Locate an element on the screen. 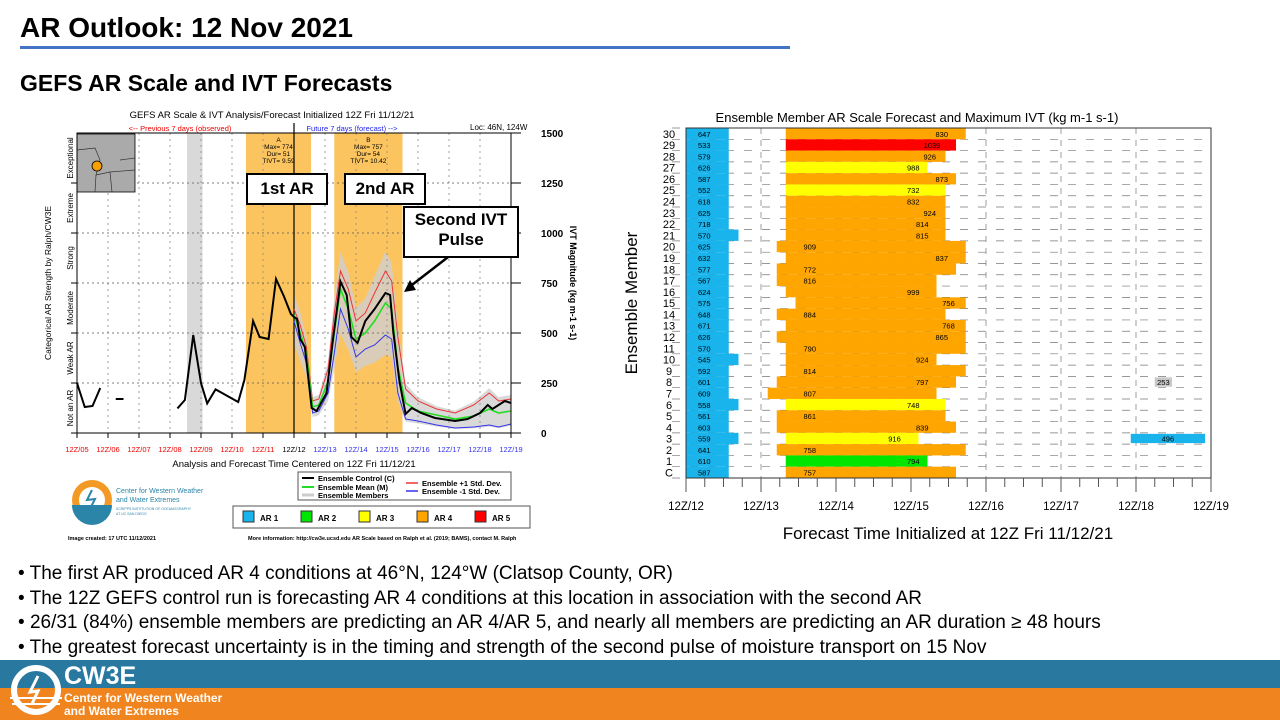  ar-legend-label: AR 2 is located at coordinates (327, 518).